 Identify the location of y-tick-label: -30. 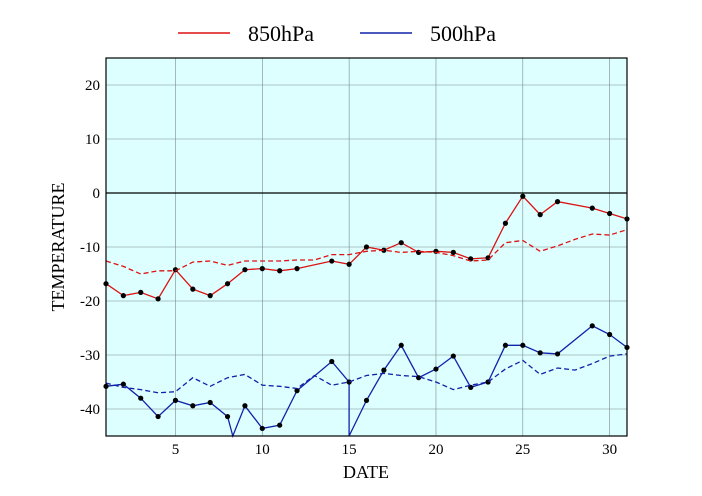
(90, 356).